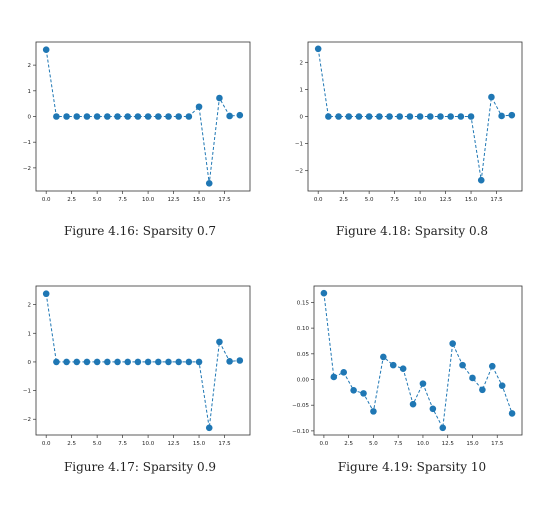  What do you see at coordinates (412, 231) in the screenshot?
I see `figure-caption: Figure 4.18: Sparsity 0.8` at bounding box center [412, 231].